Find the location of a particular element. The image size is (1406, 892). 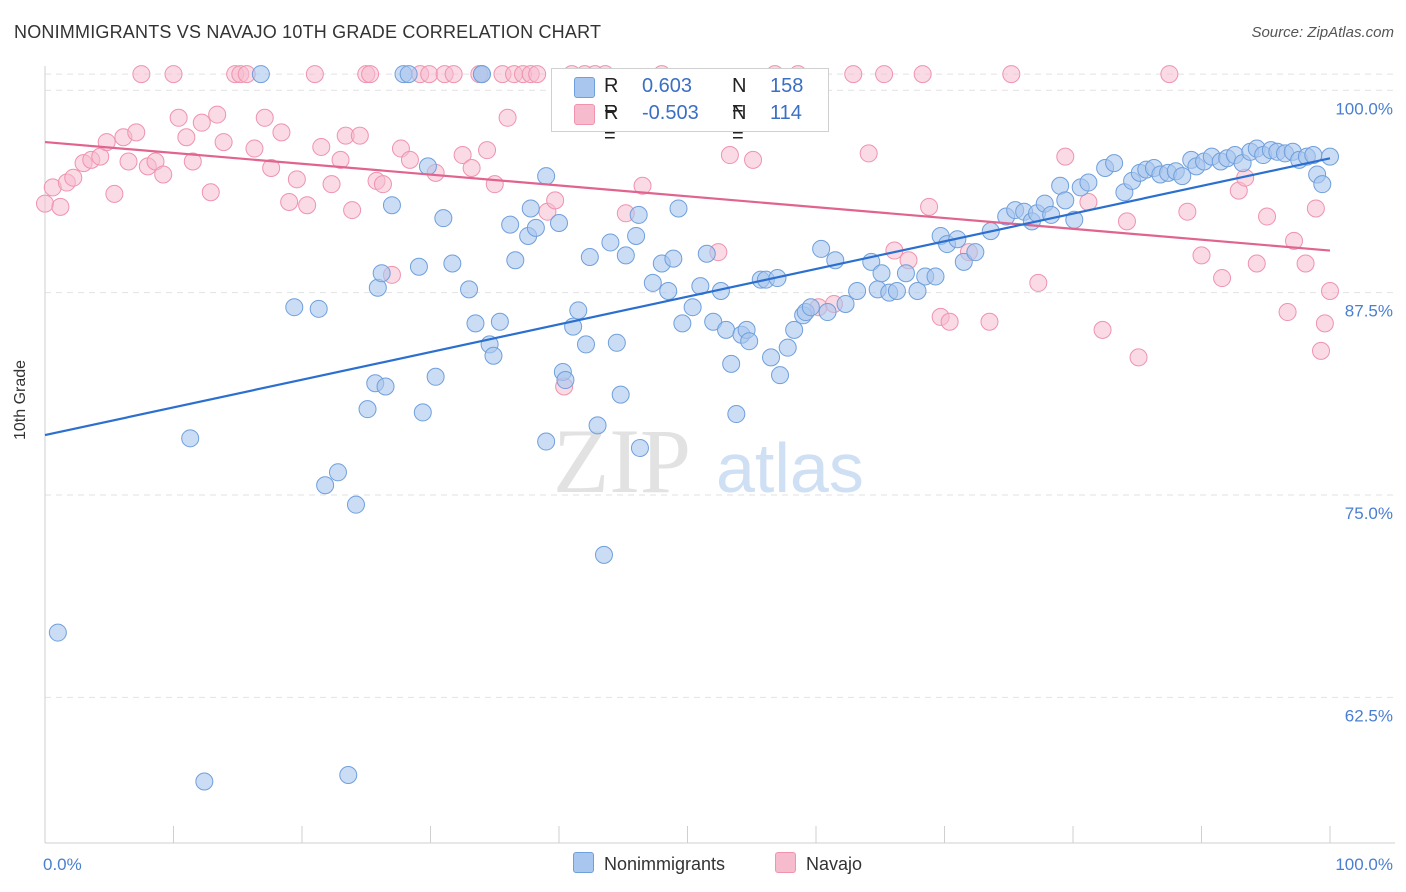

y-tick-label: 100.0% is located at coordinates (1364, 108).